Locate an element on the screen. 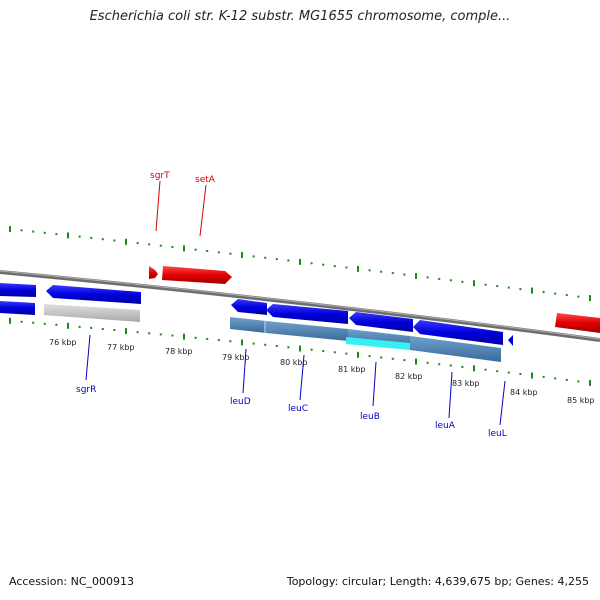 The width and height of the screenshot is (600, 600). gene-leuC-region is located at coordinates (307, 331).